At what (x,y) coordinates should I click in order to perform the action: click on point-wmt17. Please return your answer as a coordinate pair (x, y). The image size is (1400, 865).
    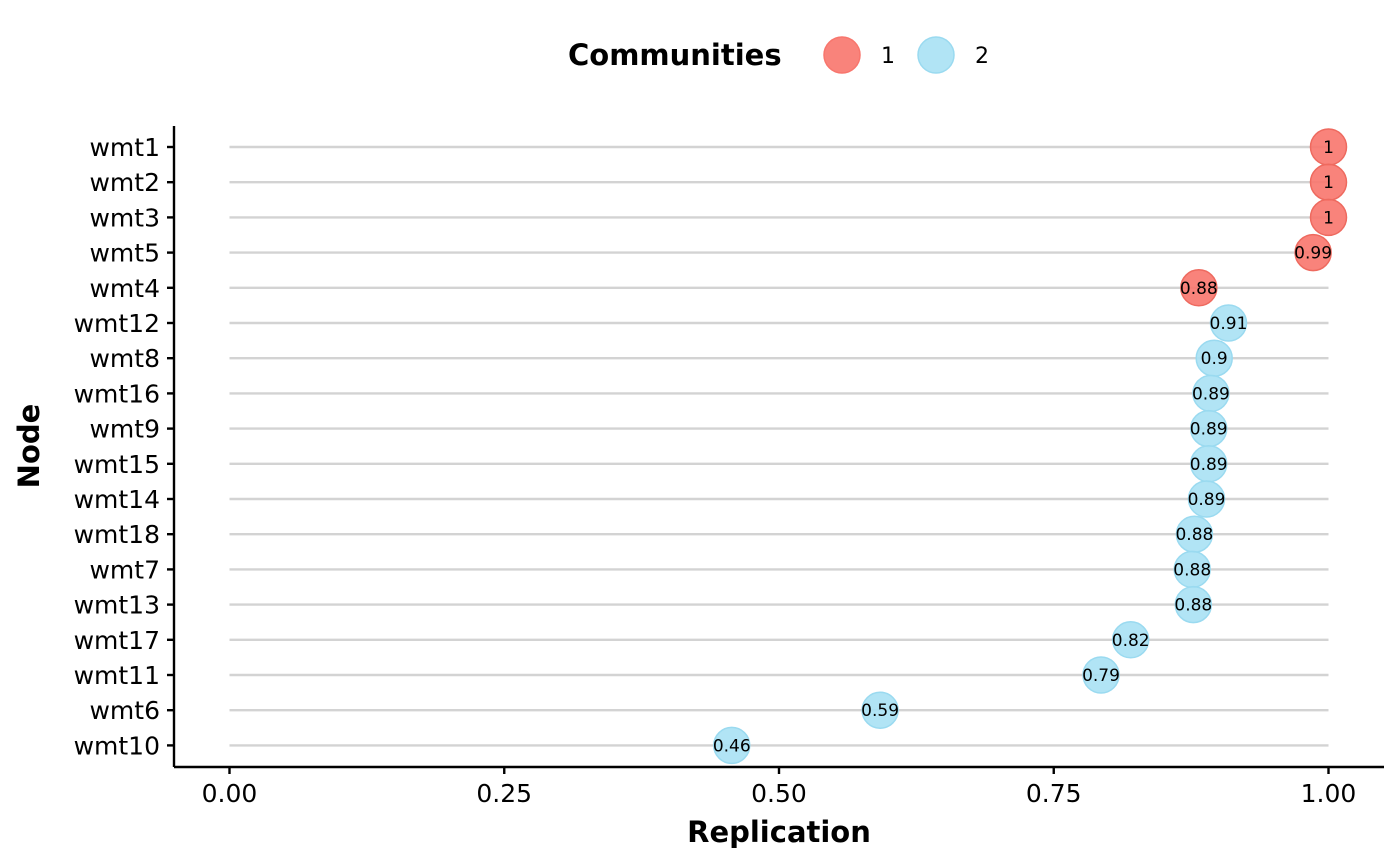
    Looking at the image, I should click on (1130, 640).